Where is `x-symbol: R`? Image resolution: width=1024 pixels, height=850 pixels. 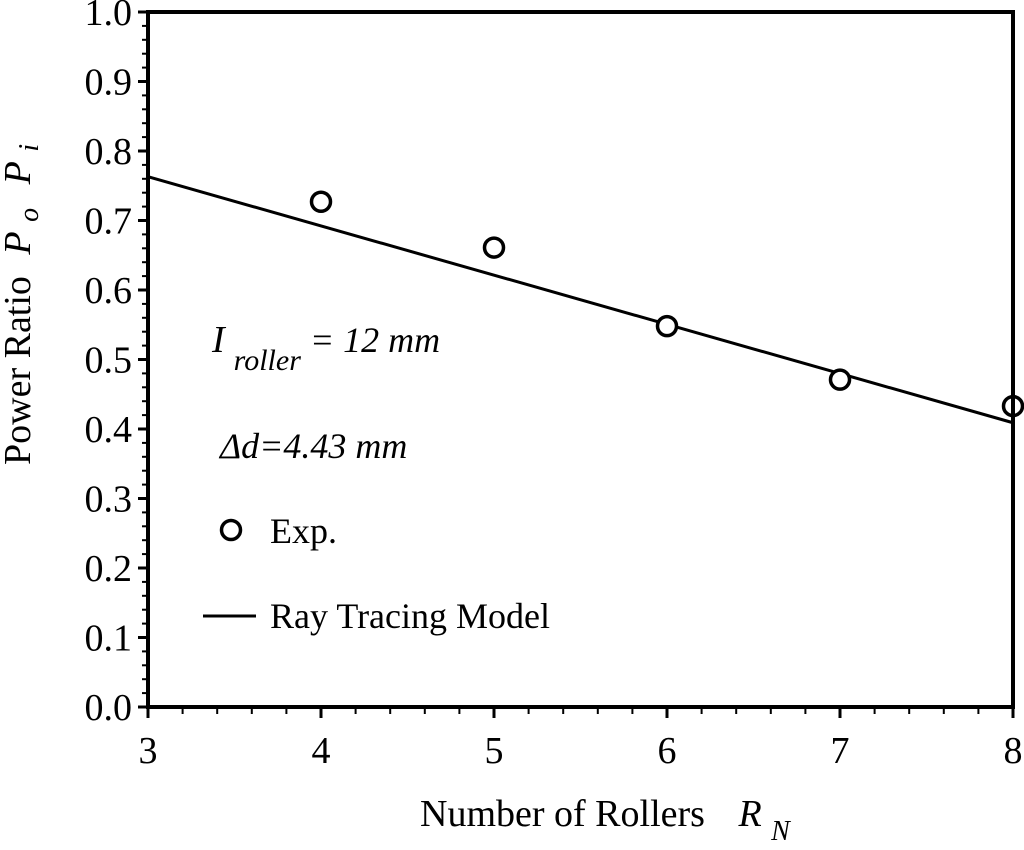 x-symbol: R is located at coordinates (749, 814).